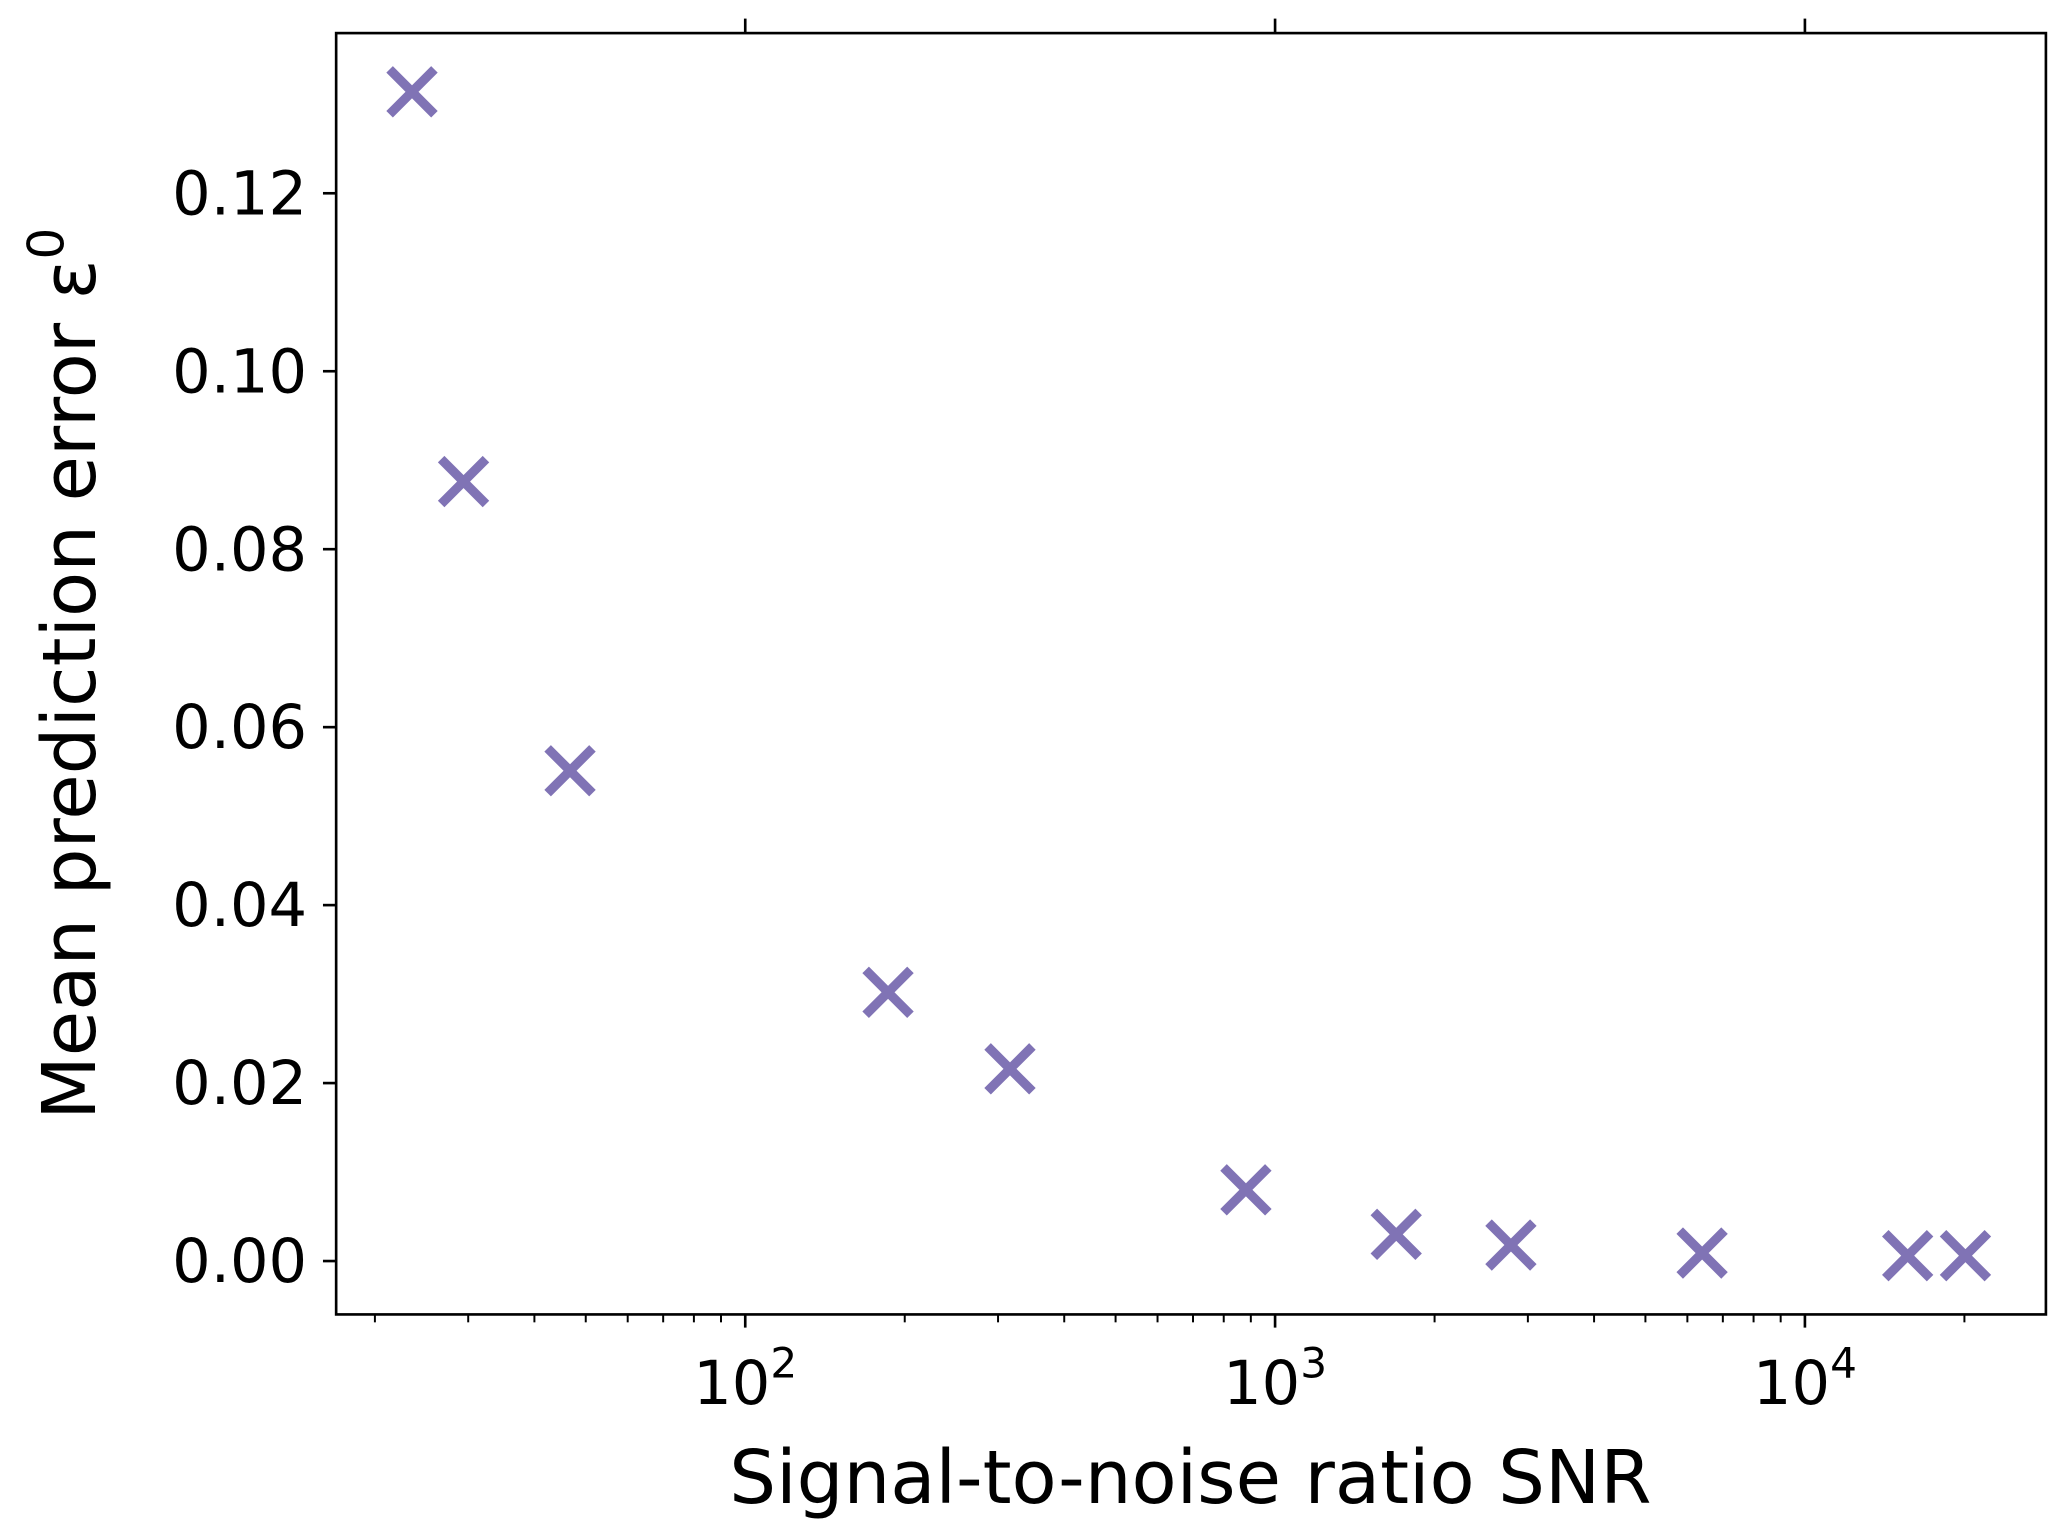  Describe the element at coordinates (1190, 1478) in the screenshot. I see `x-axis-label: Signal-to-noise ratio SNR` at that location.